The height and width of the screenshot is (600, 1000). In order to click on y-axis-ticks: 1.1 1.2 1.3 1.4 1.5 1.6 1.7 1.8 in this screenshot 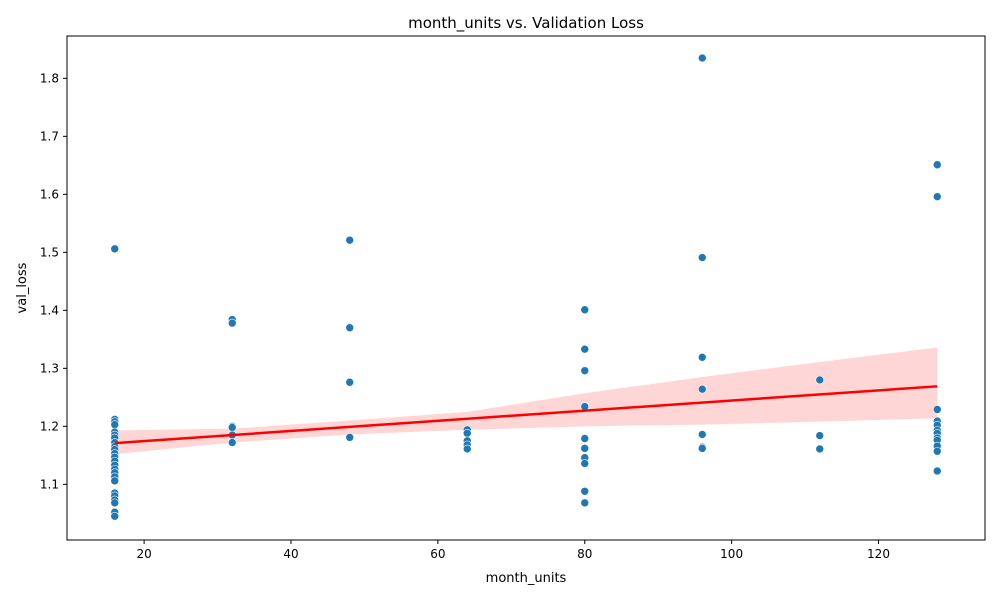, I will do `click(53, 281)`.